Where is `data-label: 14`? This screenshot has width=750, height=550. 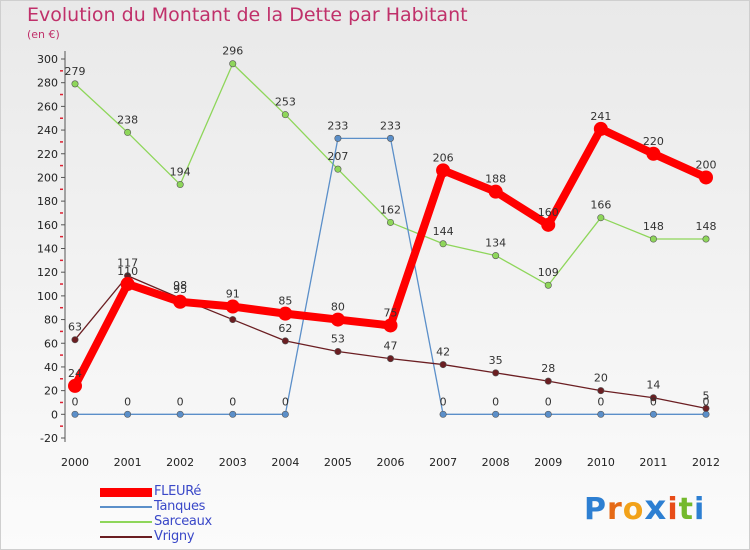
data-label: 14 is located at coordinates (653, 385).